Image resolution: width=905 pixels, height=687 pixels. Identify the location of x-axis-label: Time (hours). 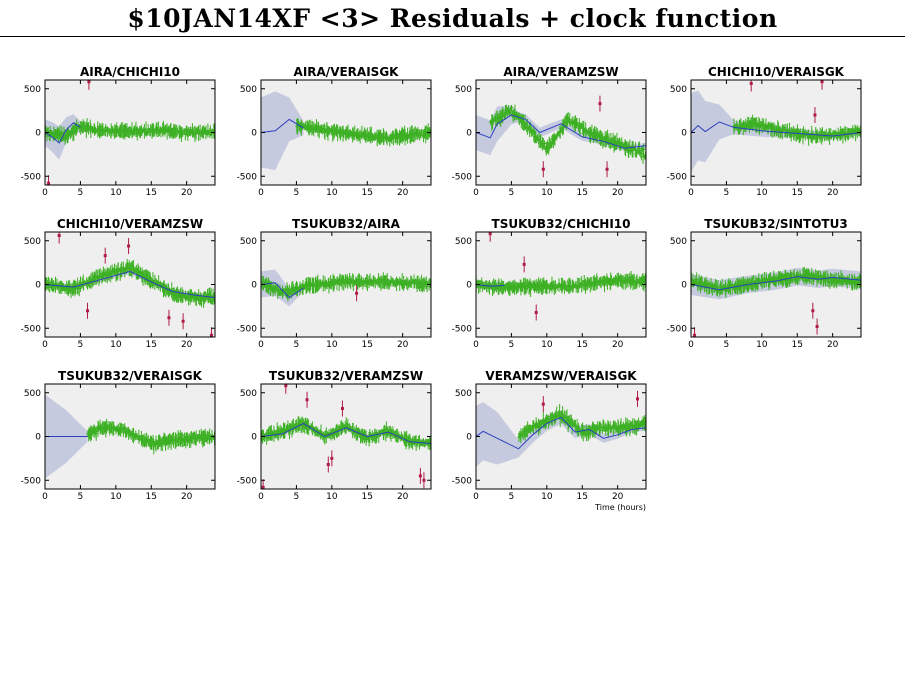
(620, 507).